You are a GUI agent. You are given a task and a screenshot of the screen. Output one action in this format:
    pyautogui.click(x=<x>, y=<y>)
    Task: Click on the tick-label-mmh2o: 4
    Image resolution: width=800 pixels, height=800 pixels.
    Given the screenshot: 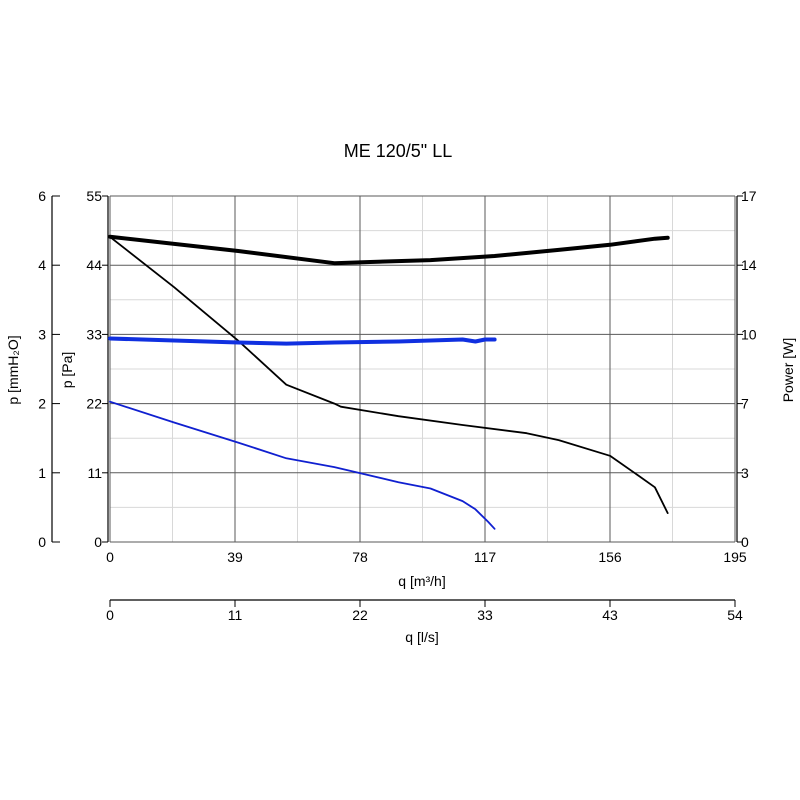 What is the action you would take?
    pyautogui.click(x=42, y=265)
    